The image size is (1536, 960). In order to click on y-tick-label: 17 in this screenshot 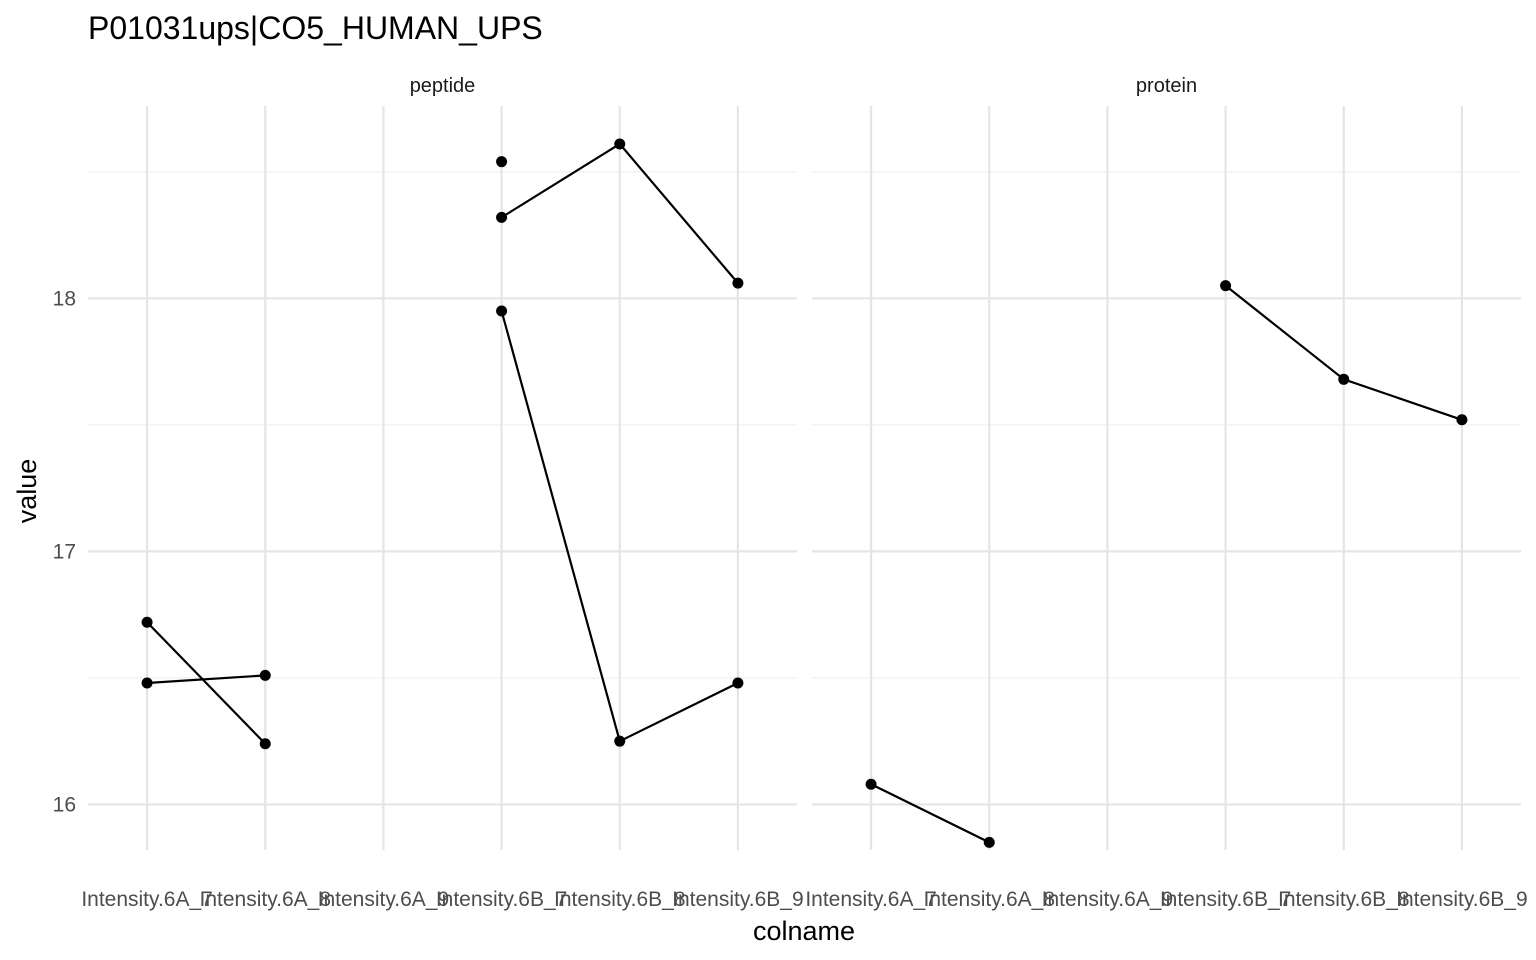, I will do `click(64, 551)`.